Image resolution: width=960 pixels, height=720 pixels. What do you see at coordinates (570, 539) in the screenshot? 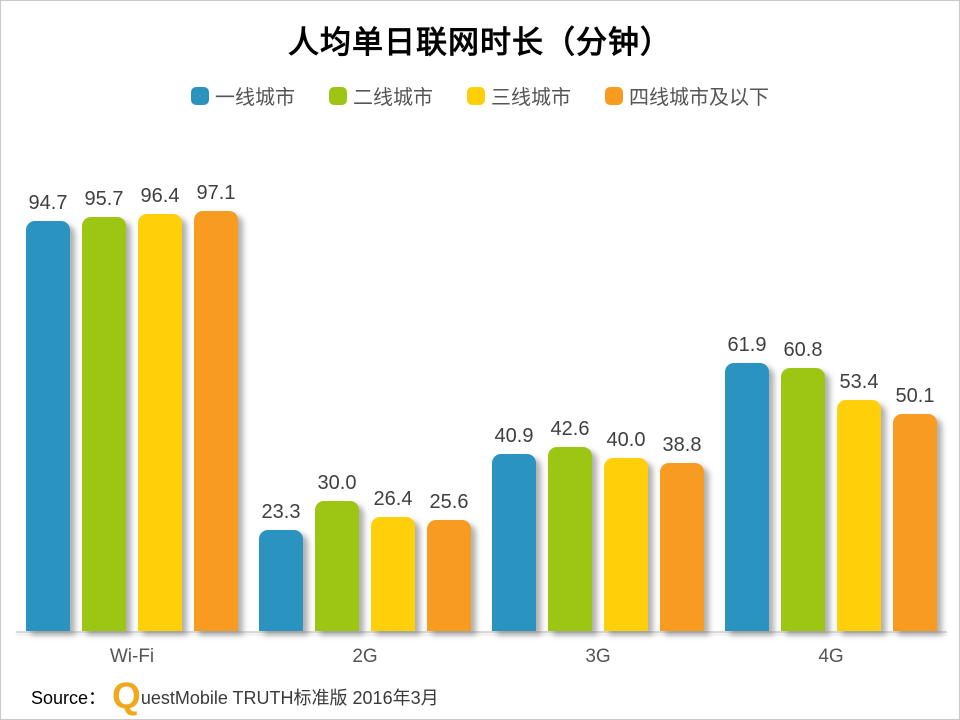
I see `bar-二线城市-3G` at bounding box center [570, 539].